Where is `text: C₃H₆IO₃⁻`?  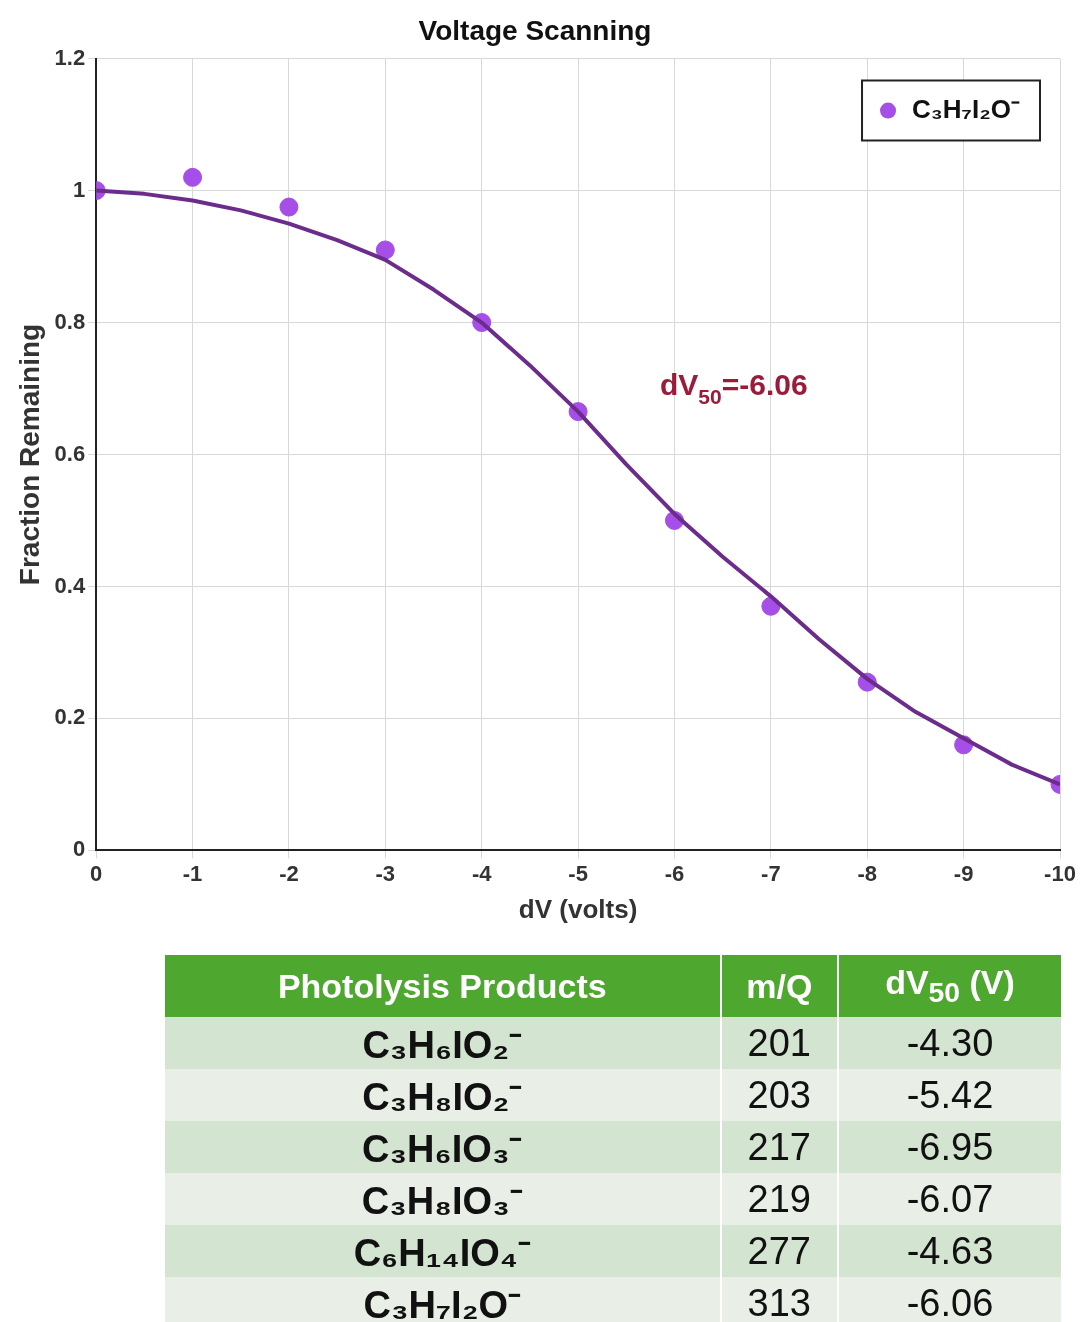
text: C₃H₆IO₃⁻ is located at coordinates (442, 1149).